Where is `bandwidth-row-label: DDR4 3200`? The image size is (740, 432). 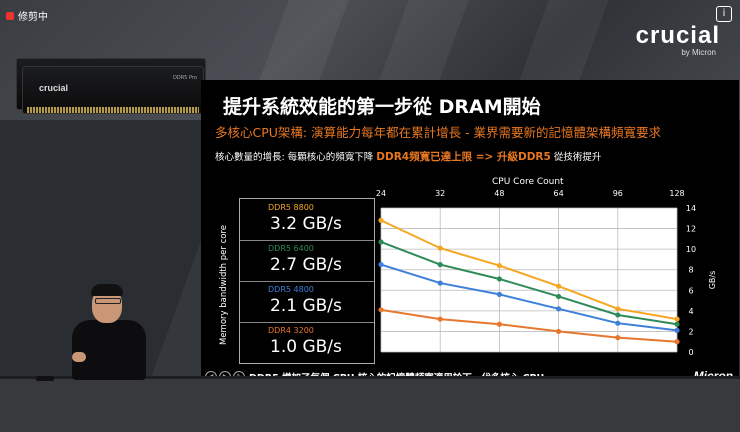 bandwidth-row-label: DDR4 3200 is located at coordinates (291, 330).